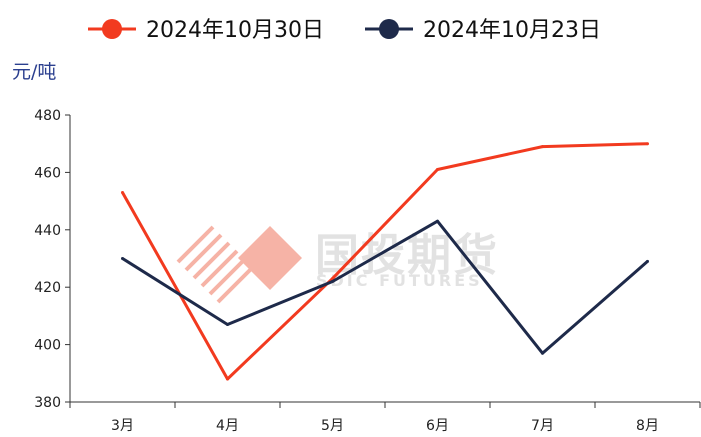 The width and height of the screenshot is (701, 437). What do you see at coordinates (227, 426) in the screenshot?
I see `x-tick-label: 4月` at bounding box center [227, 426].